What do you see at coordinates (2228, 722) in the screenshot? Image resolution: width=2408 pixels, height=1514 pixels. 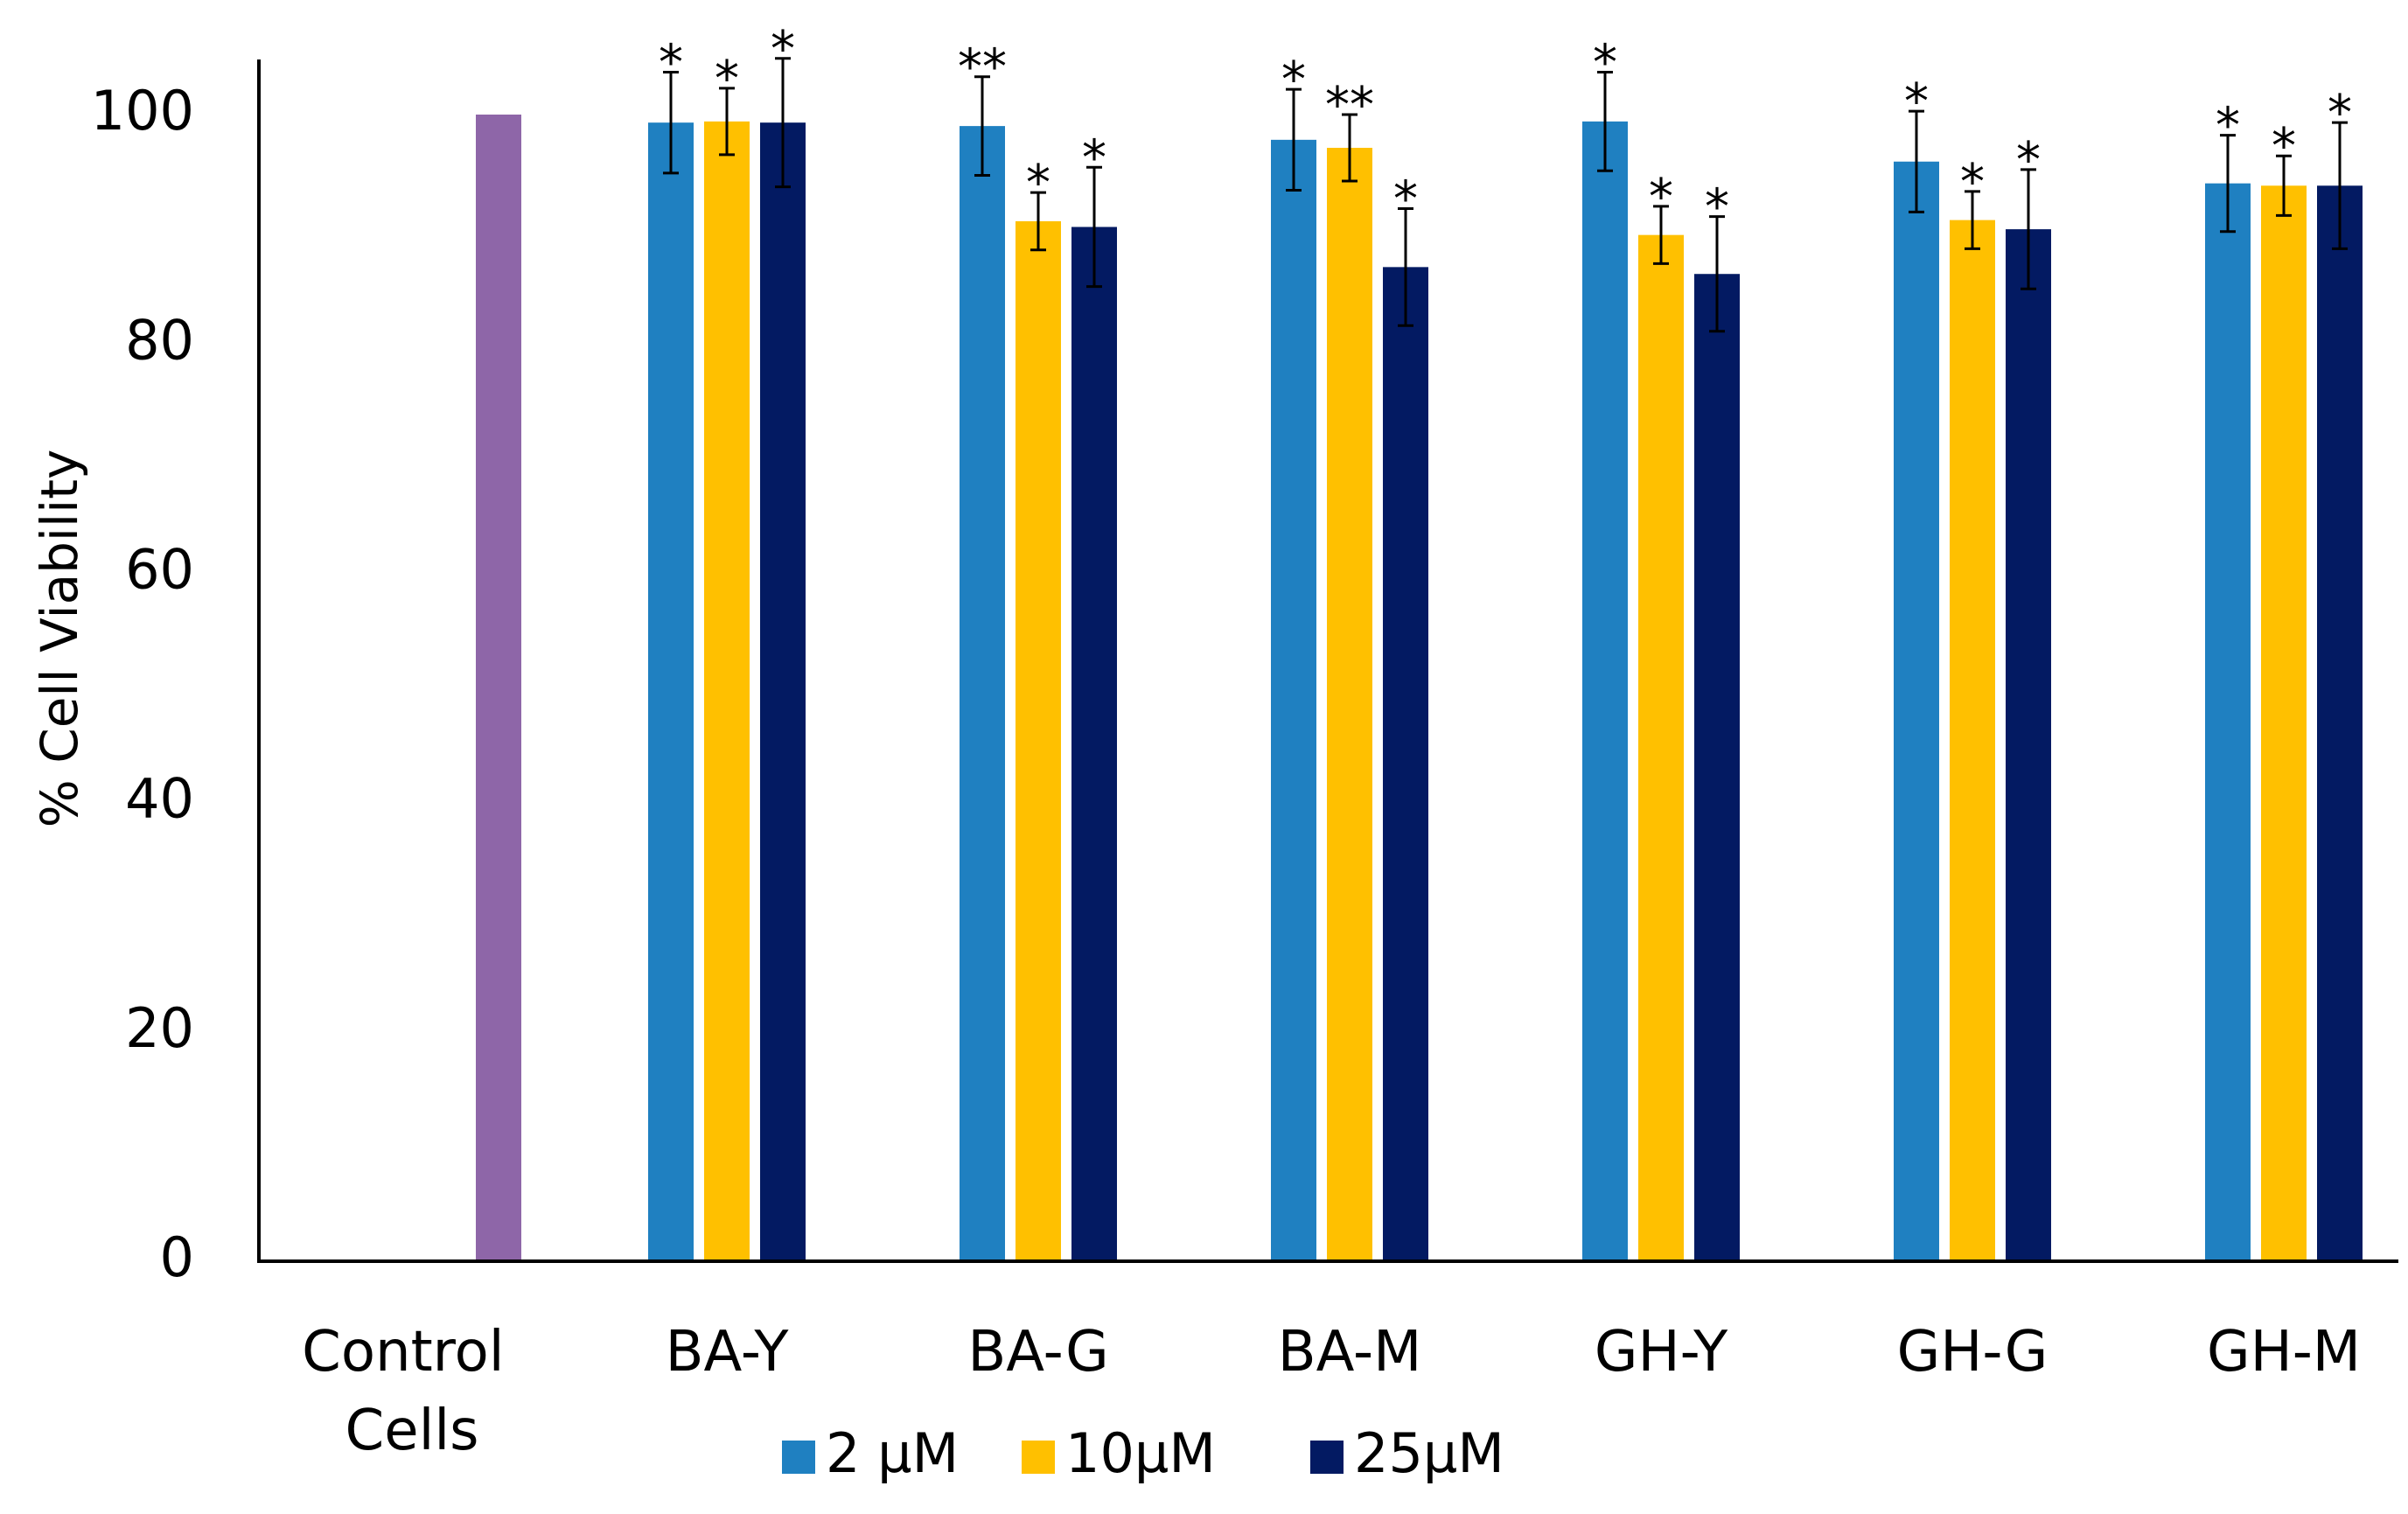 I see `bar-gh-m-2-m` at bounding box center [2228, 722].